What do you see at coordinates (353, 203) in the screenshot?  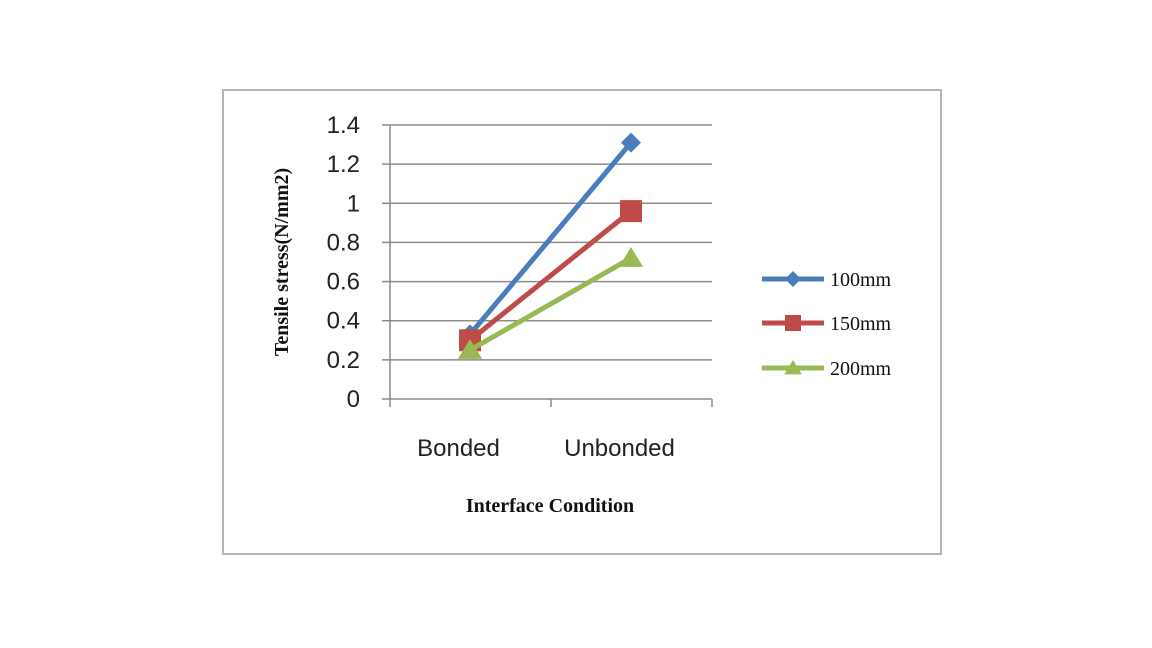 I see `y-tick-label: 1` at bounding box center [353, 203].